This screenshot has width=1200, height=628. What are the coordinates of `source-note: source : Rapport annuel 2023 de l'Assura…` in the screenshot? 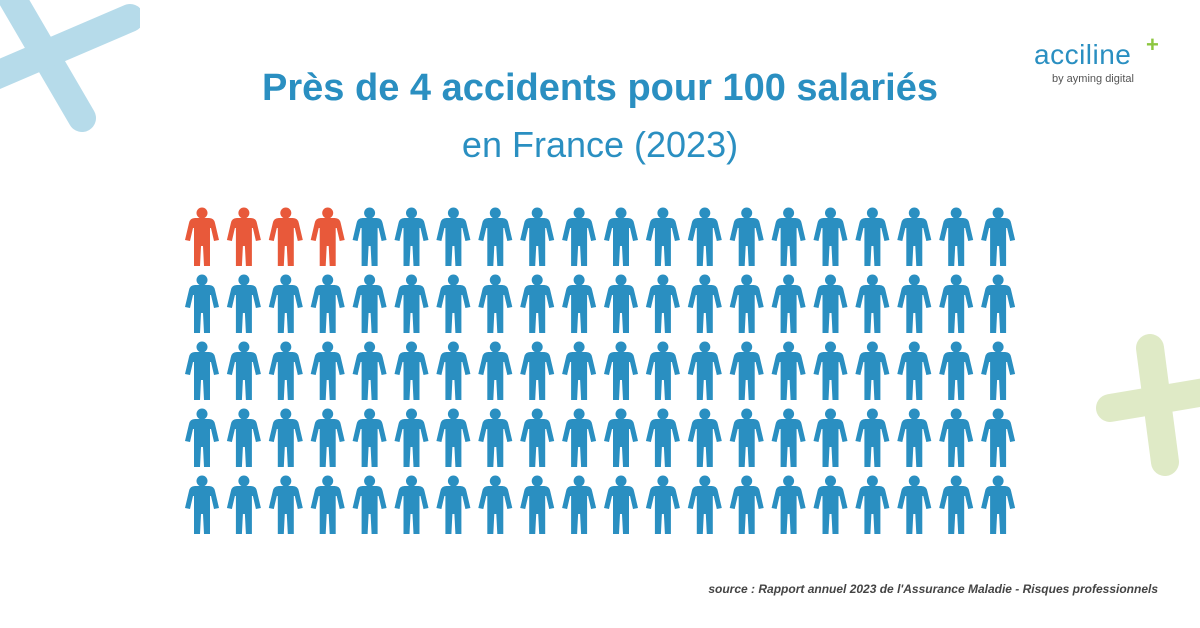 It's located at (933, 589).